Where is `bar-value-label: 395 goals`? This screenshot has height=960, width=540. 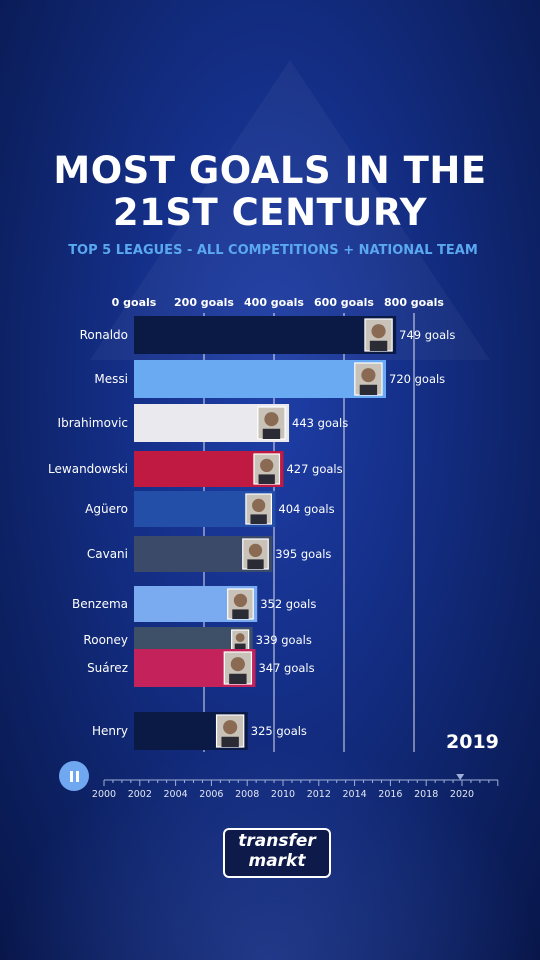 bar-value-label: 395 goals is located at coordinates (303, 554).